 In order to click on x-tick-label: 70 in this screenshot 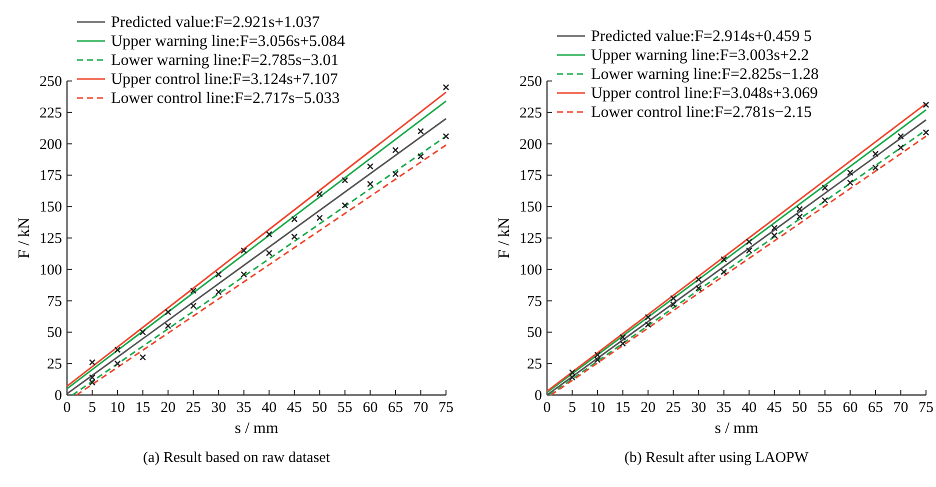, I will do `click(420, 408)`.